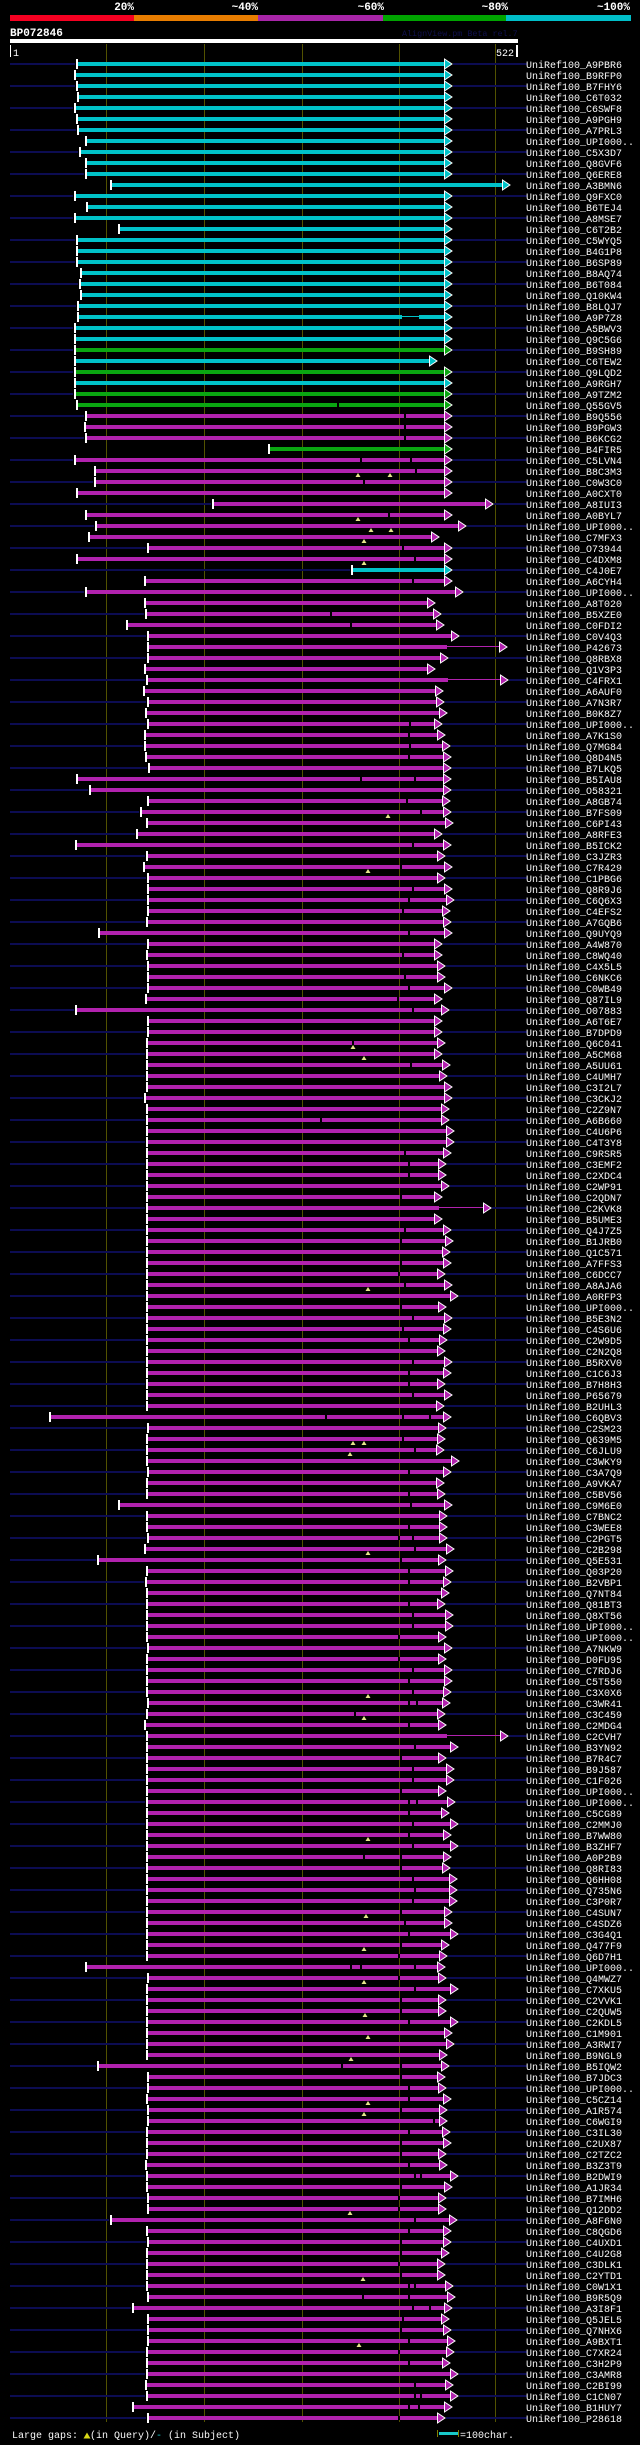  I want to click on svg-text: UniRef100_B1HUY7, so click(574, 2409).